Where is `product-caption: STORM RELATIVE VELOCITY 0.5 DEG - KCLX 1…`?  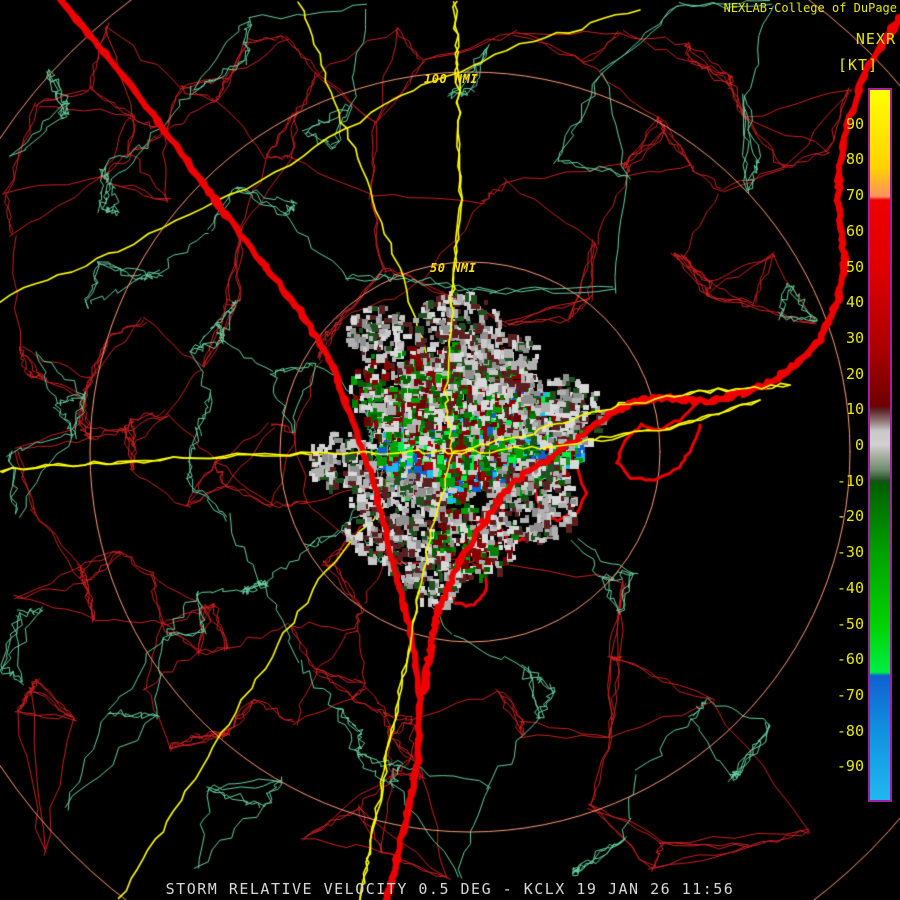
product-caption: STORM RELATIVE VELOCITY 0.5 DEG - KCLX 1… is located at coordinates (450, 889).